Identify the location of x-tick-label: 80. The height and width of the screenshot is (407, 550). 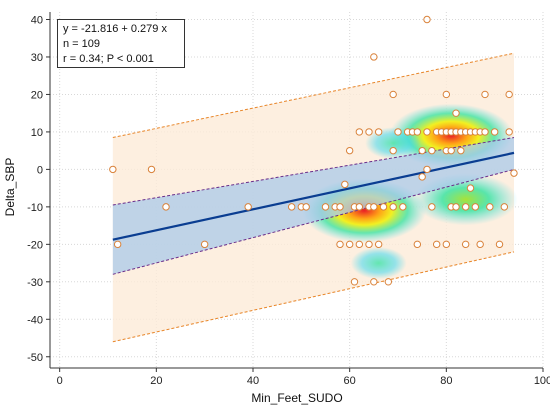
(446, 381).